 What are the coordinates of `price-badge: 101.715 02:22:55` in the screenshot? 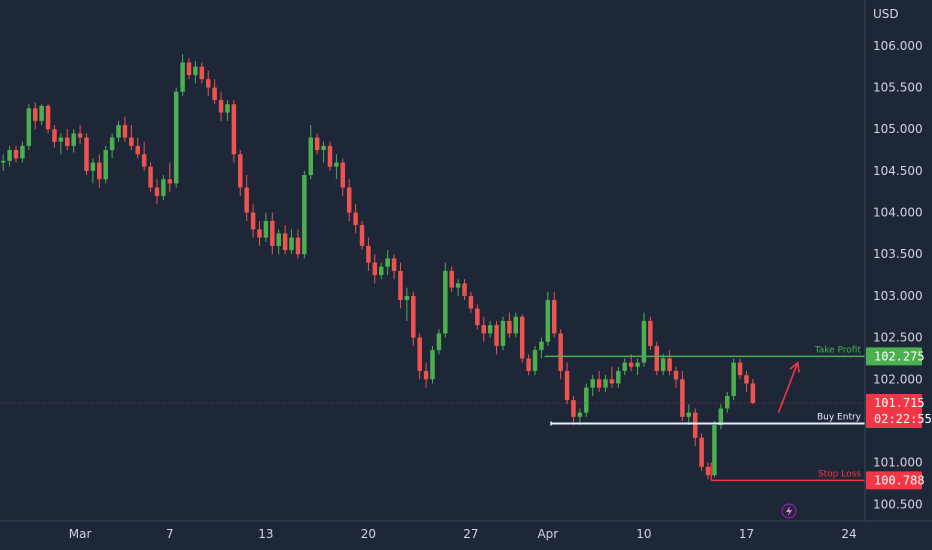 It's located at (899, 411).